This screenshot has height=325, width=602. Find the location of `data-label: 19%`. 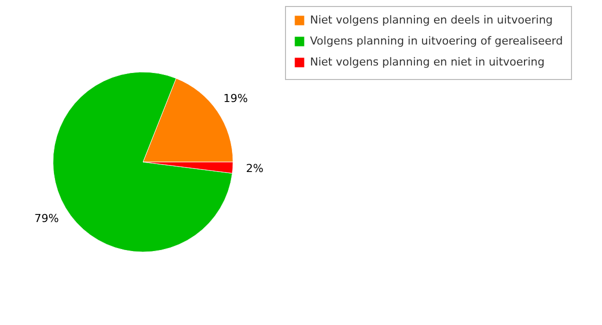

data-label: 19% is located at coordinates (235, 99).